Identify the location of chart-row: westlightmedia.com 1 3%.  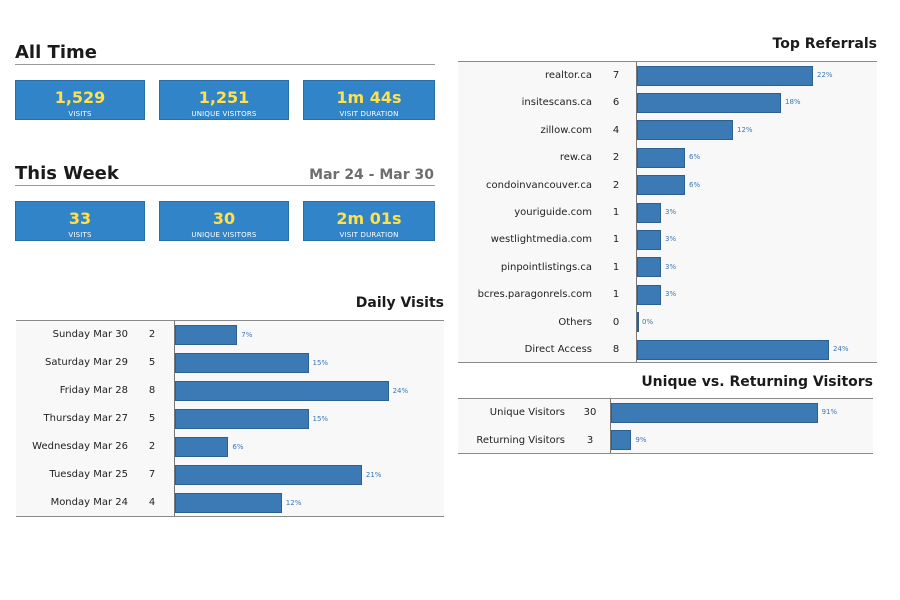
(667, 239).